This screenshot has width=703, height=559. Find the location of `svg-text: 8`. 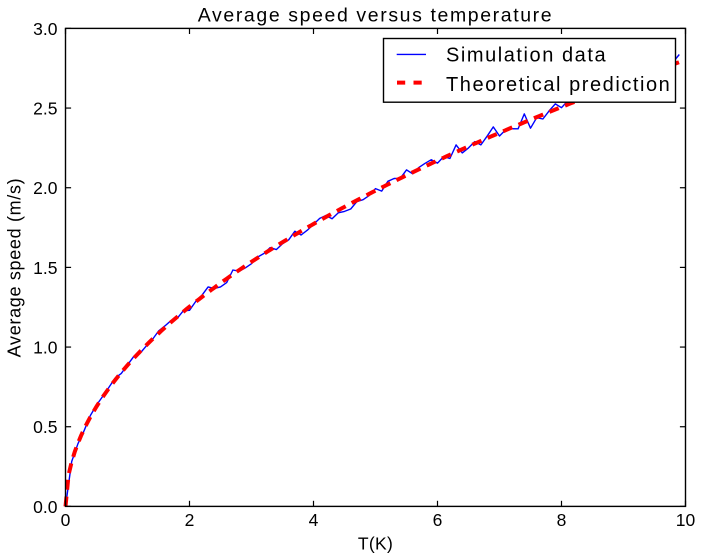

svg-text: 8 is located at coordinates (562, 520).